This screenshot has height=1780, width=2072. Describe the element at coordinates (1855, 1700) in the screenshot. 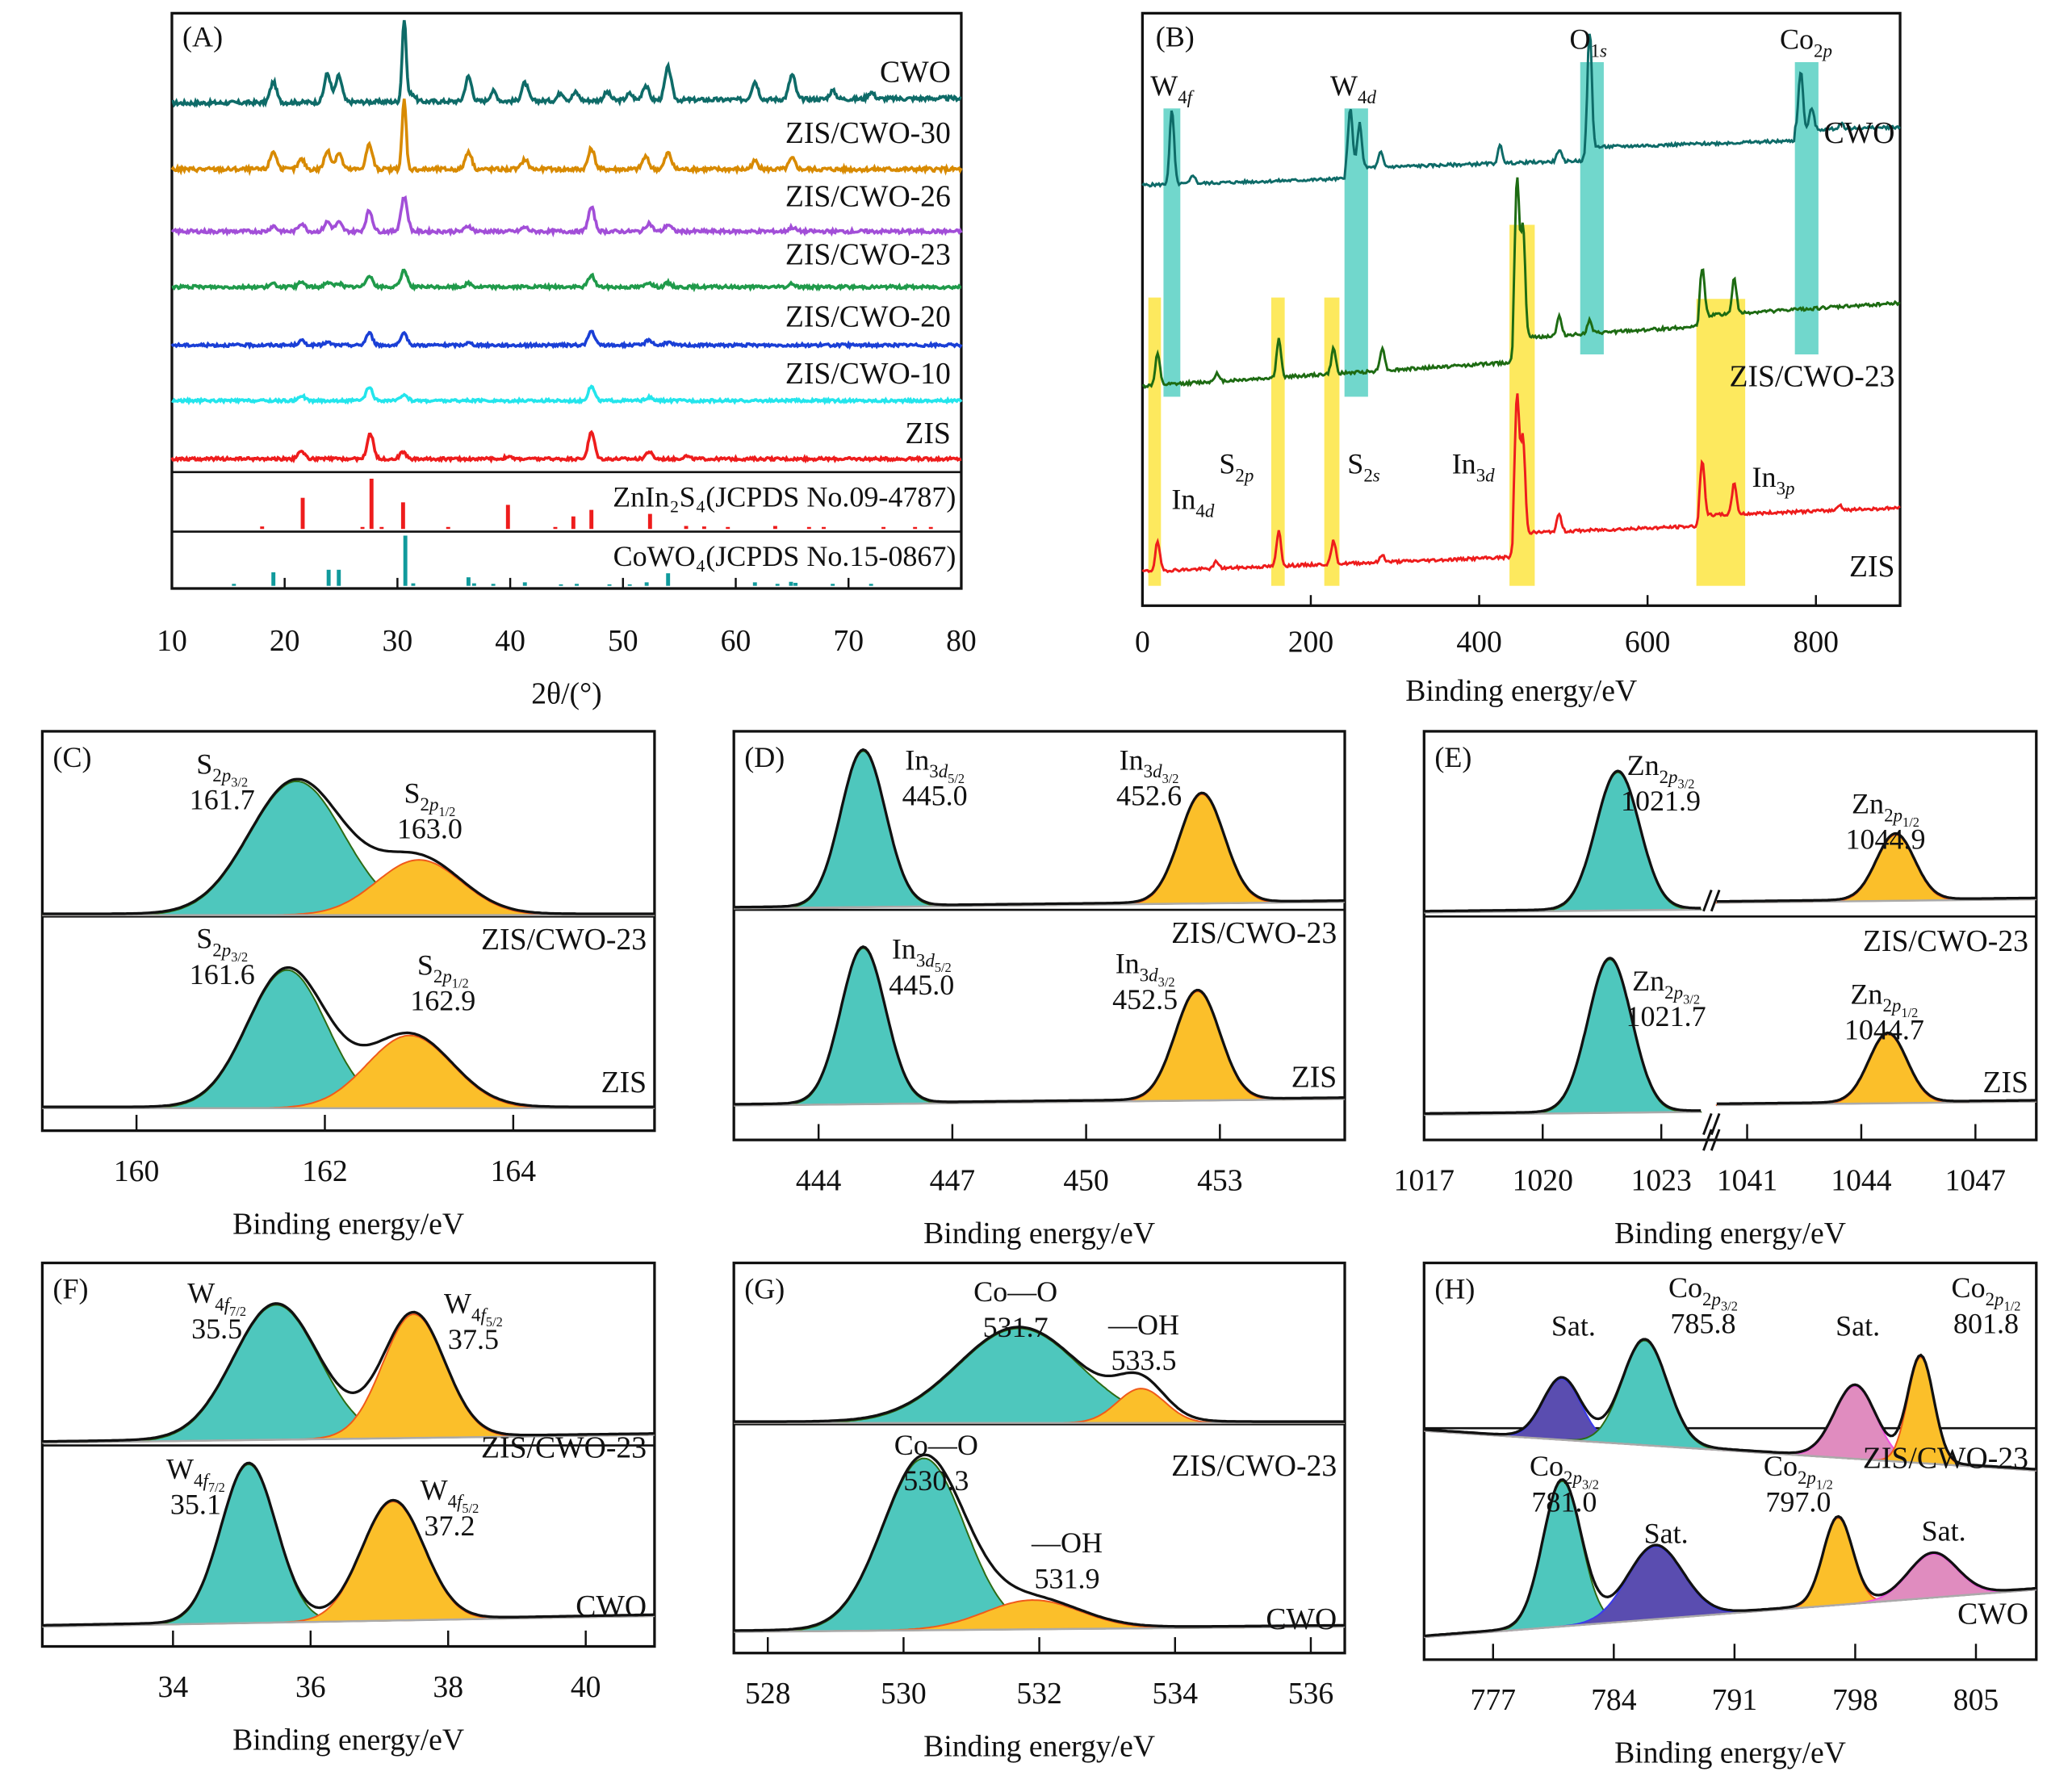

I see `x-tick-label: 798` at that location.